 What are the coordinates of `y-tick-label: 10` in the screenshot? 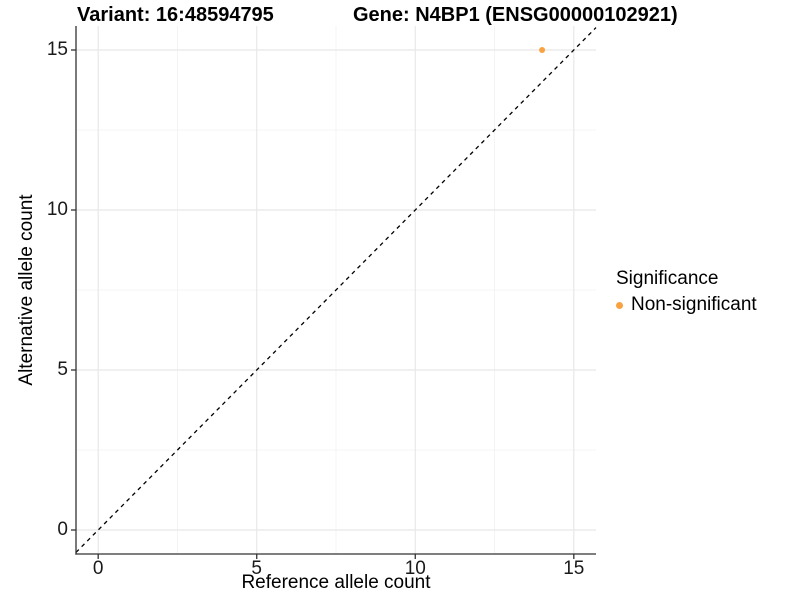 It's located at (57, 209).